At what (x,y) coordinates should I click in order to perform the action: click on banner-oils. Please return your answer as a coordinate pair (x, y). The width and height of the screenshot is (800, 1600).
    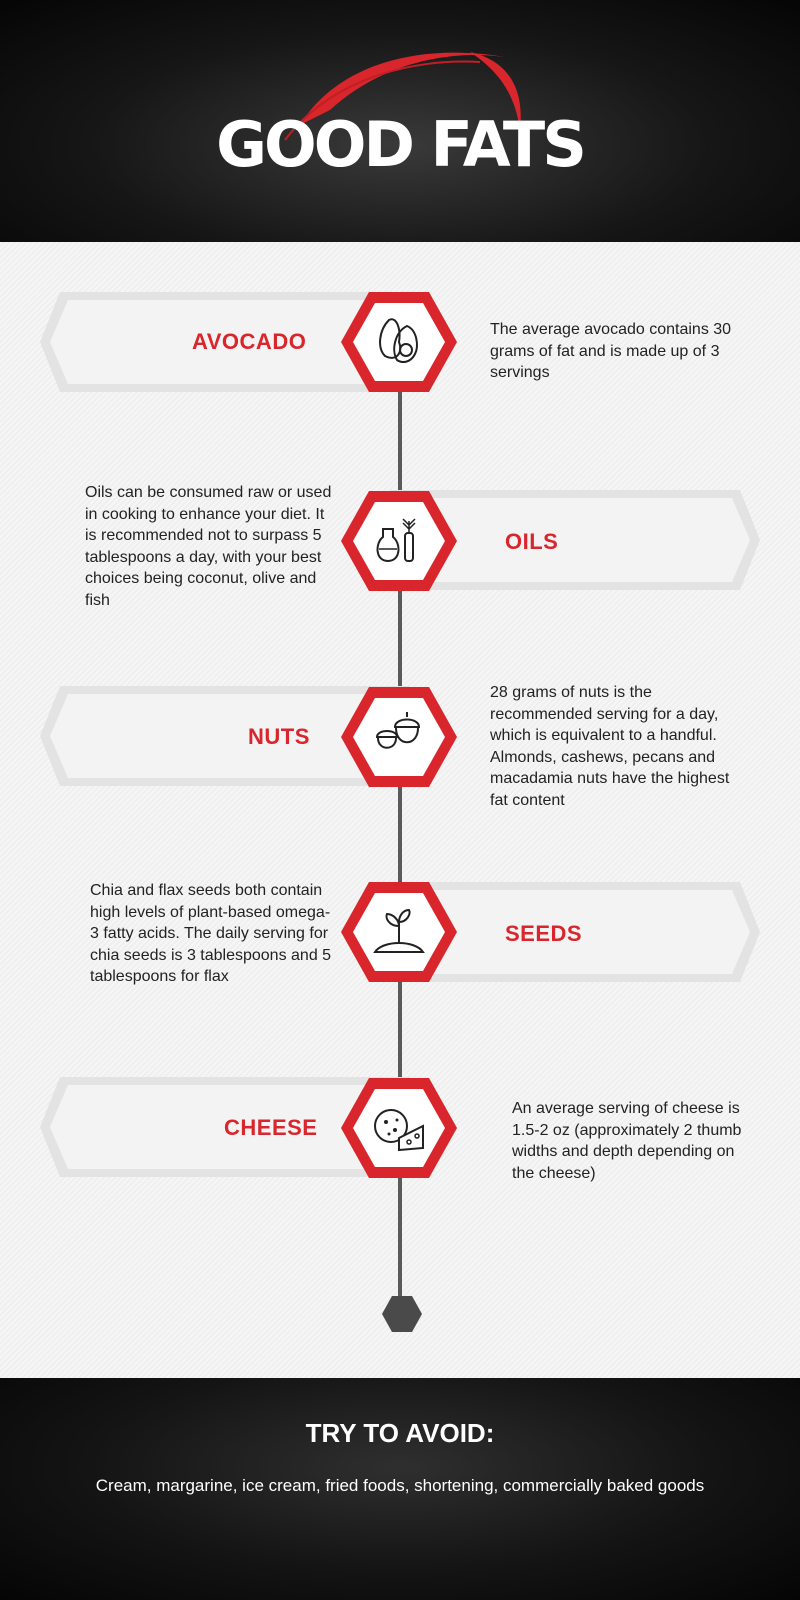
    Looking at the image, I should click on (575, 540).